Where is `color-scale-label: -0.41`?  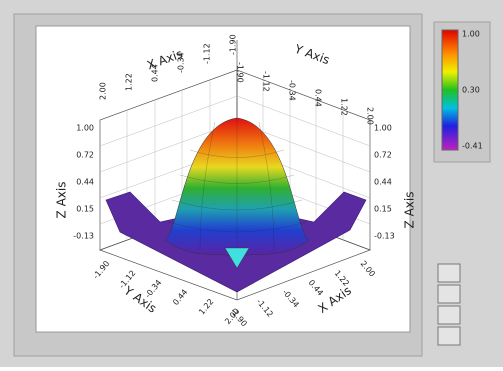 color-scale-label: -0.41 is located at coordinates (472, 146).